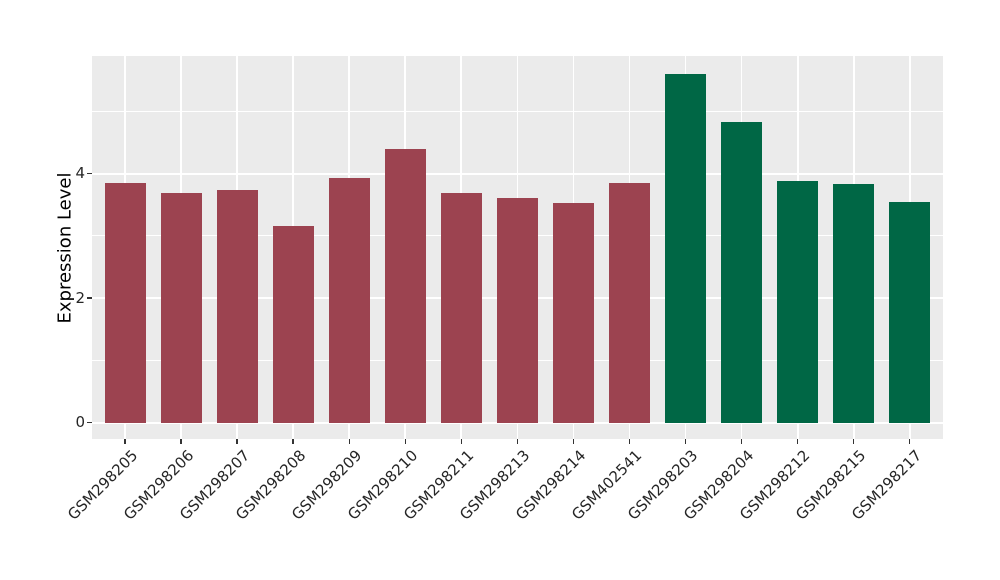 The height and width of the screenshot is (580, 1000). I want to click on bar-GSM298215, so click(854, 303).